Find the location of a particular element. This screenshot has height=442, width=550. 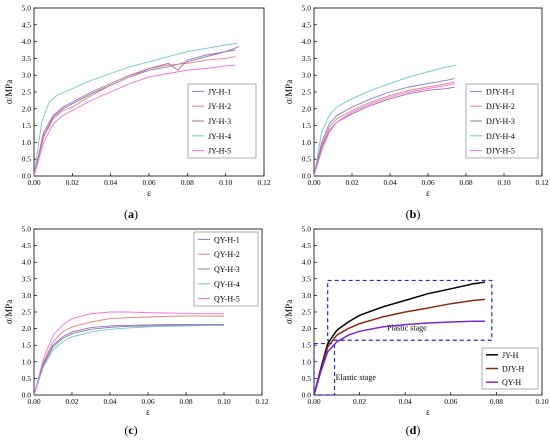

panel-c-y-tick-label: 3.0 is located at coordinates (27, 295).